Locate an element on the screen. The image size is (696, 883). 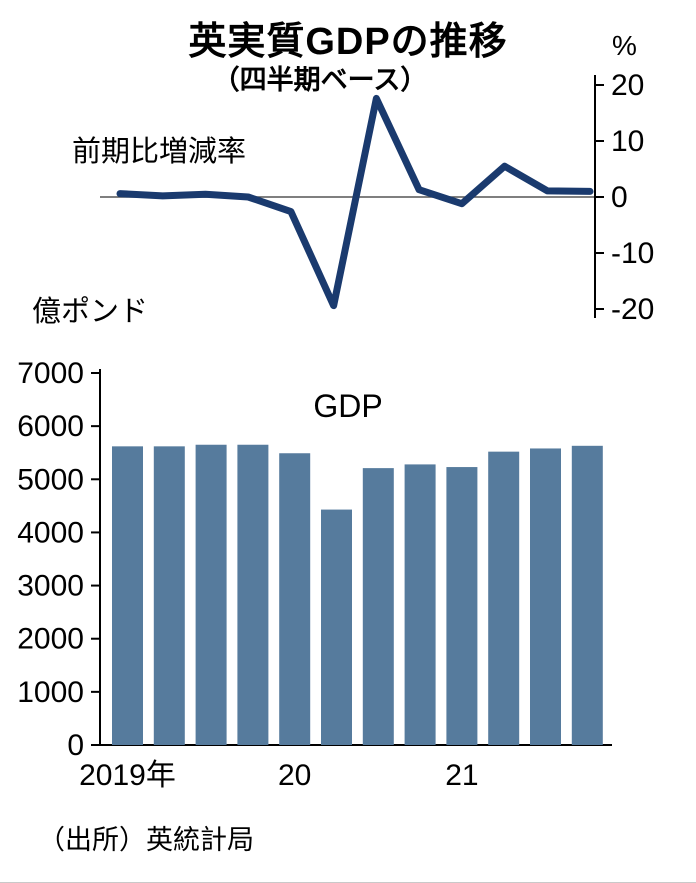
line-y-tick-label: 10 is located at coordinates (627, 141).